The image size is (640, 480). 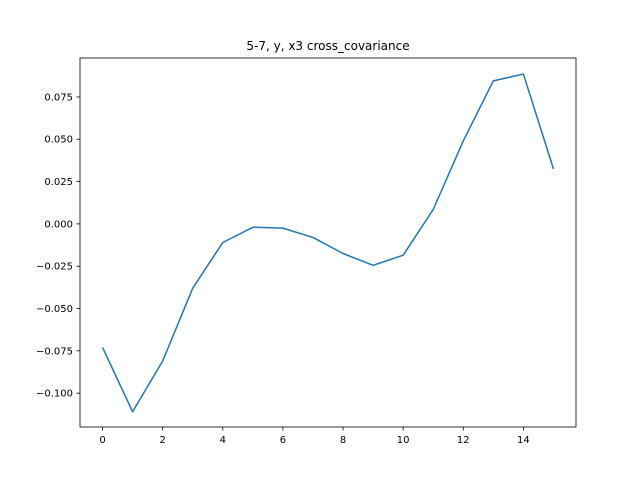 I want to click on x-tick-label: 6, so click(x=283, y=440).